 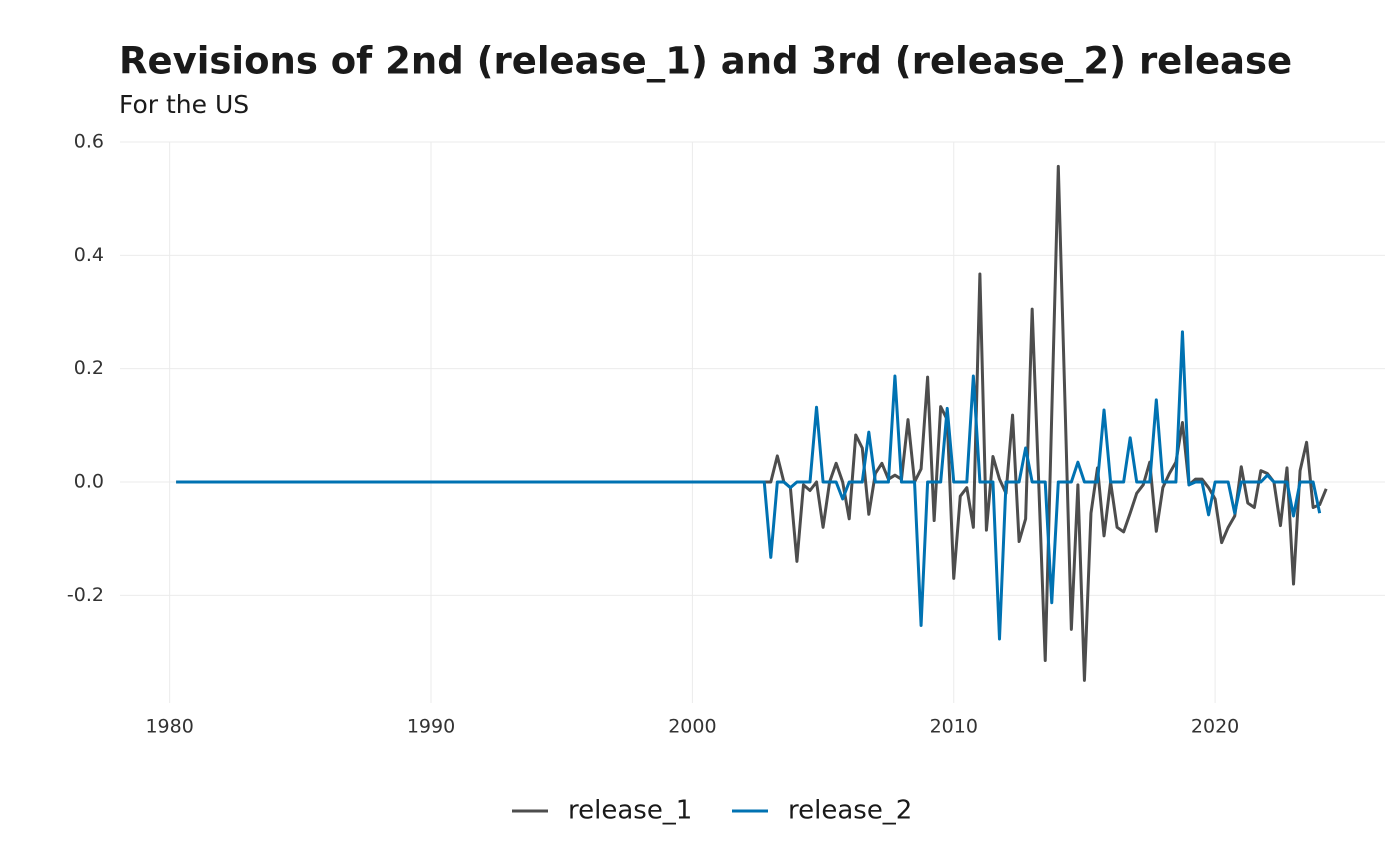 What do you see at coordinates (712, 811) in the screenshot?
I see `legend: release_1 release_2` at bounding box center [712, 811].